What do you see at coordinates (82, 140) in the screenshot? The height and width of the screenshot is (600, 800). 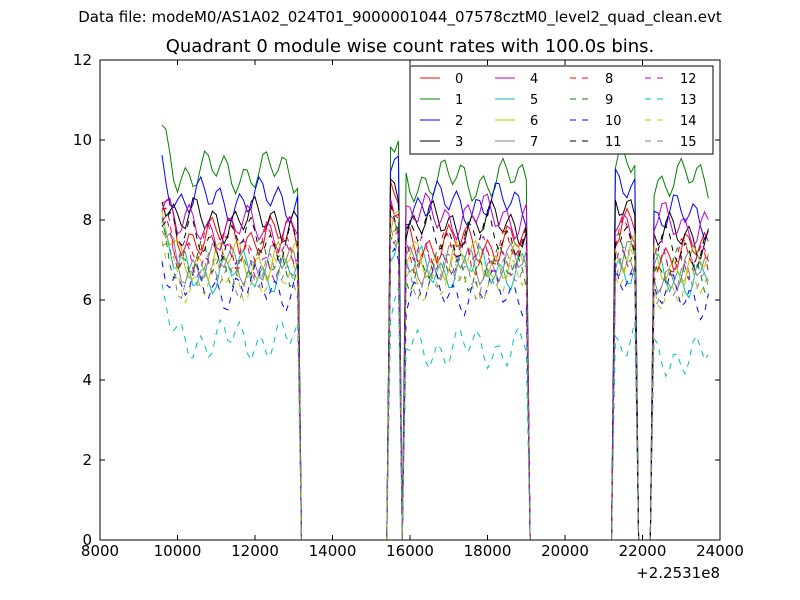 I see `y-tick-label: 10` at bounding box center [82, 140].